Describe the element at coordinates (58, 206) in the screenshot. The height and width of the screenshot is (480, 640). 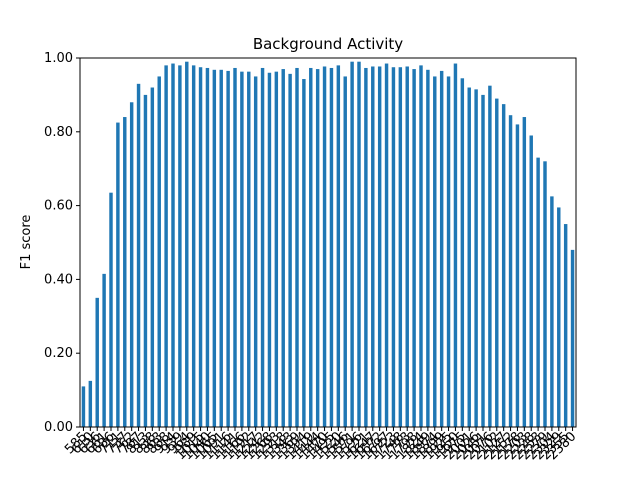
I see `y-tick-label: 0.60` at that location.